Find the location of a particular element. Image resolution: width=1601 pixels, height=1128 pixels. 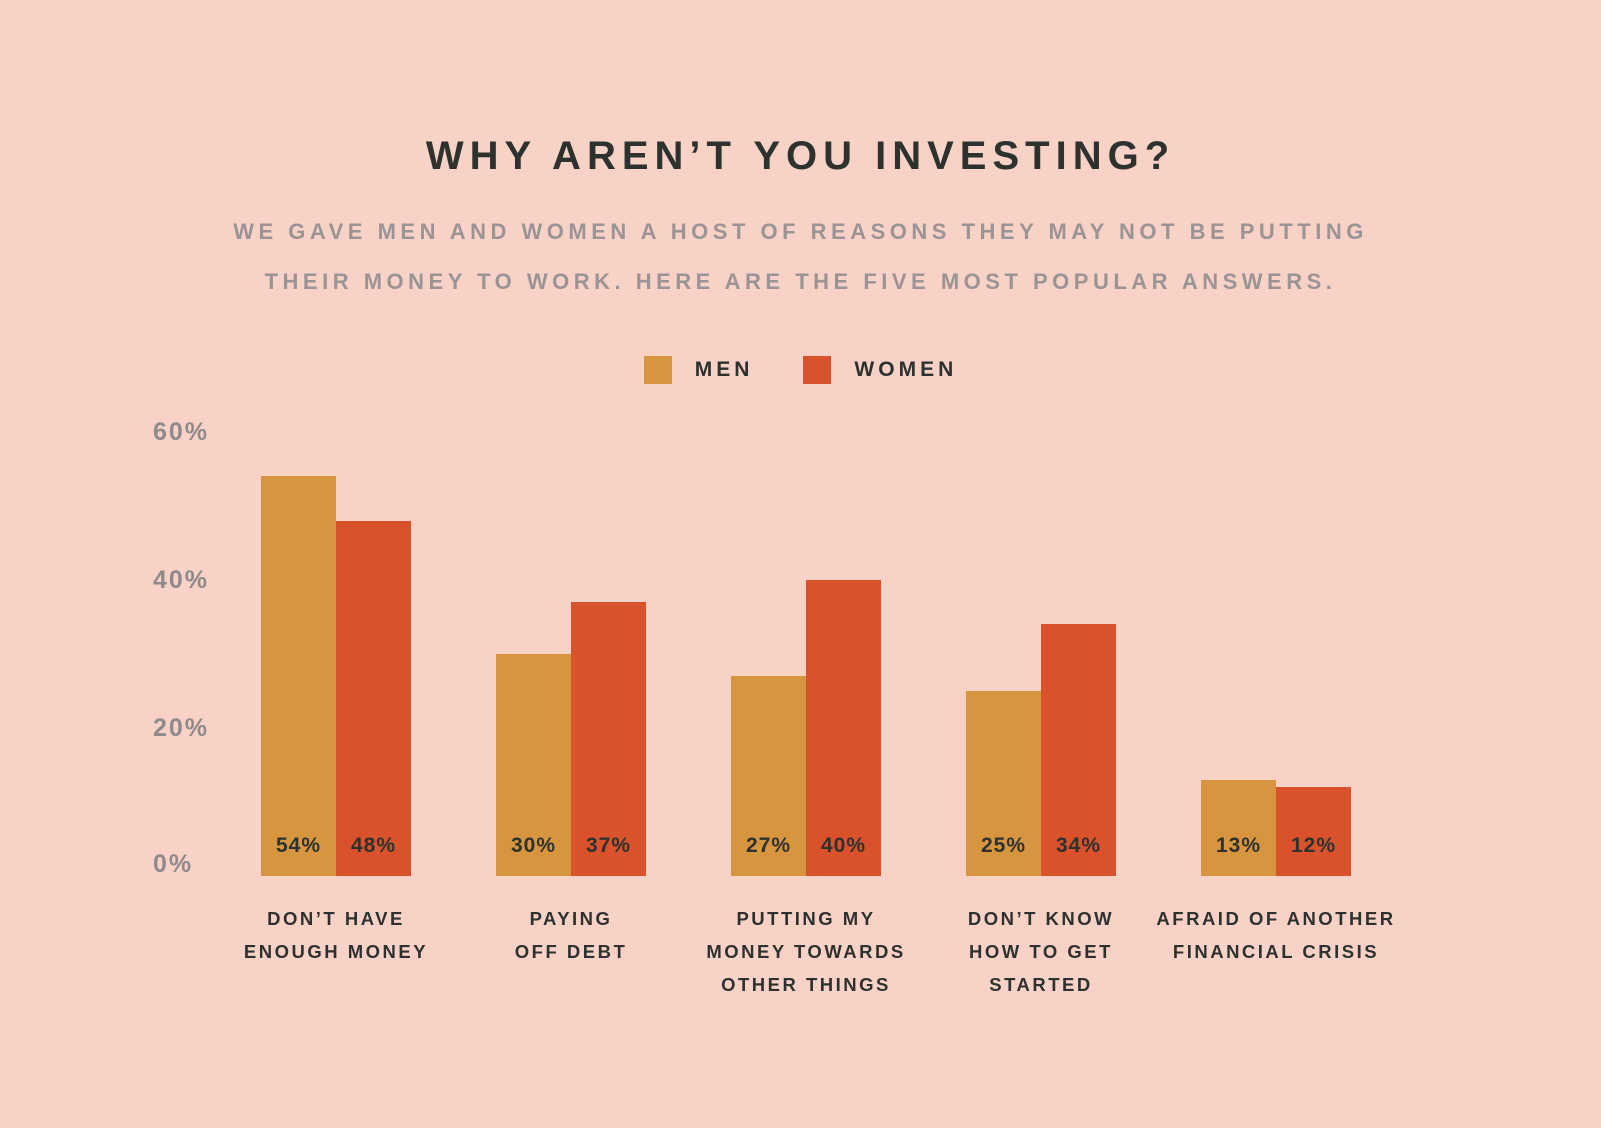

category-label-group2-line1: PAYING is located at coordinates (571, 918).